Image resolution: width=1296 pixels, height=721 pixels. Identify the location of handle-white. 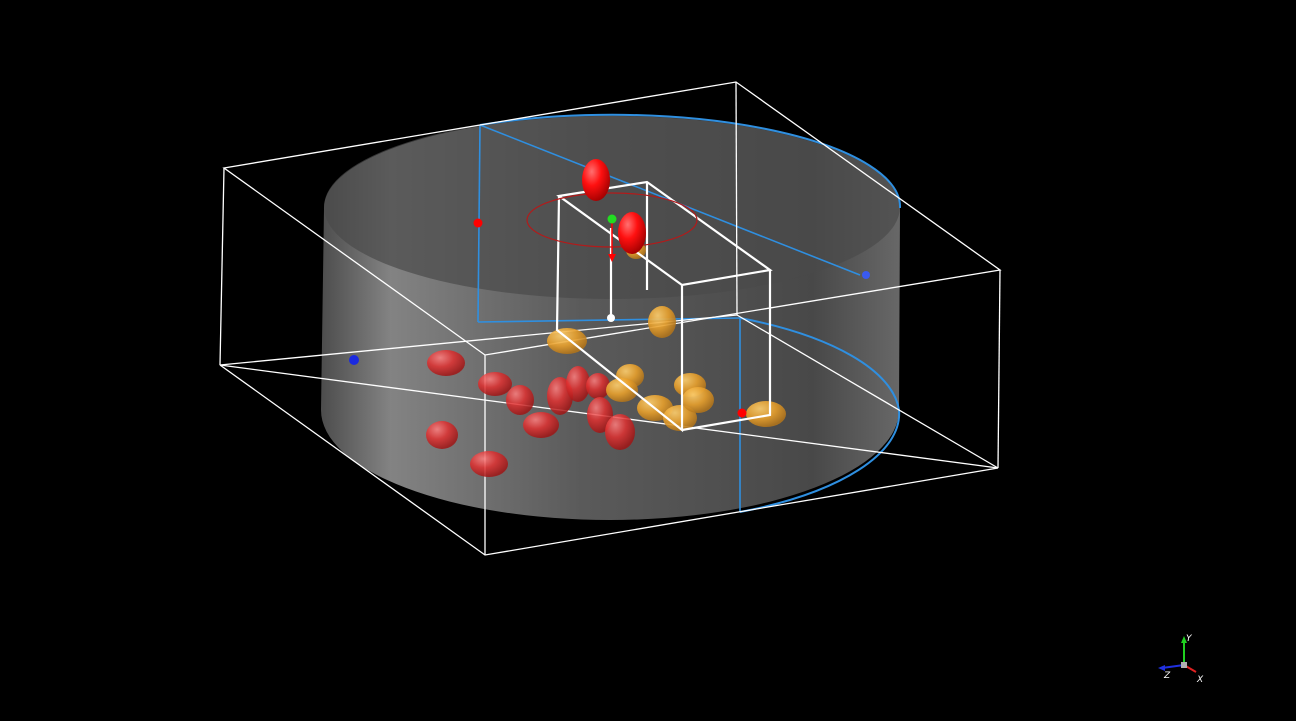
(611, 318).